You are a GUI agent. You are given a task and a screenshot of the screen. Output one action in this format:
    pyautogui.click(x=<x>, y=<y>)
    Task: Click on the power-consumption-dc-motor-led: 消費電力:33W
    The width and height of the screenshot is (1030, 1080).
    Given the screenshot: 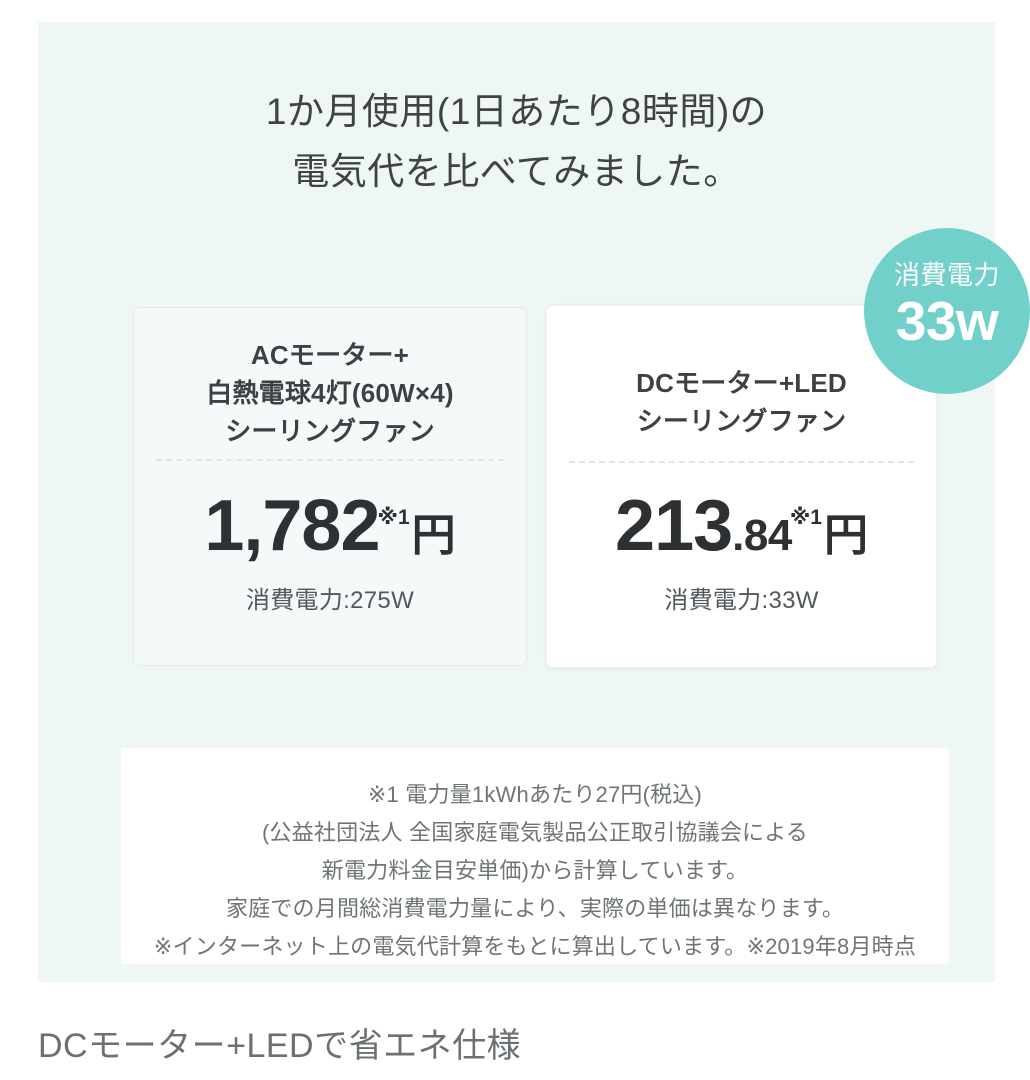 What is the action you would take?
    pyautogui.click(x=741, y=600)
    